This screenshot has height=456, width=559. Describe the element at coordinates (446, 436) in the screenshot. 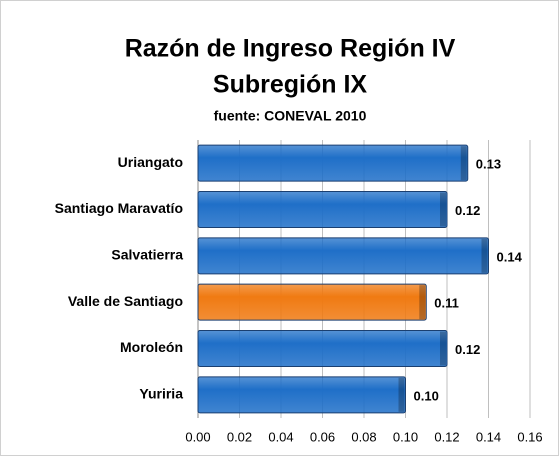

I see `x-tick-label: 0.12` at that location.